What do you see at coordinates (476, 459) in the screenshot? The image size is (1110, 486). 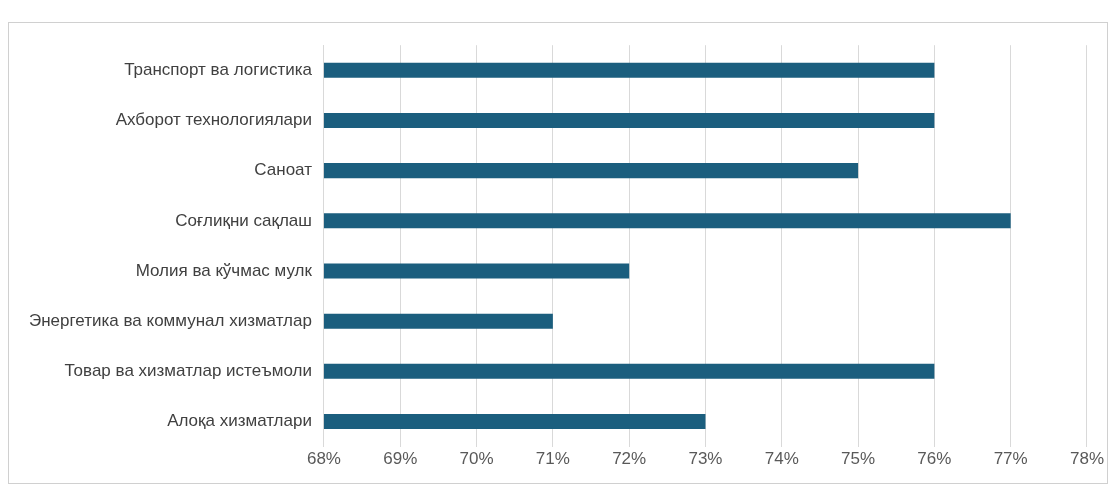 I see `x-tick-label: 70%` at bounding box center [476, 459].